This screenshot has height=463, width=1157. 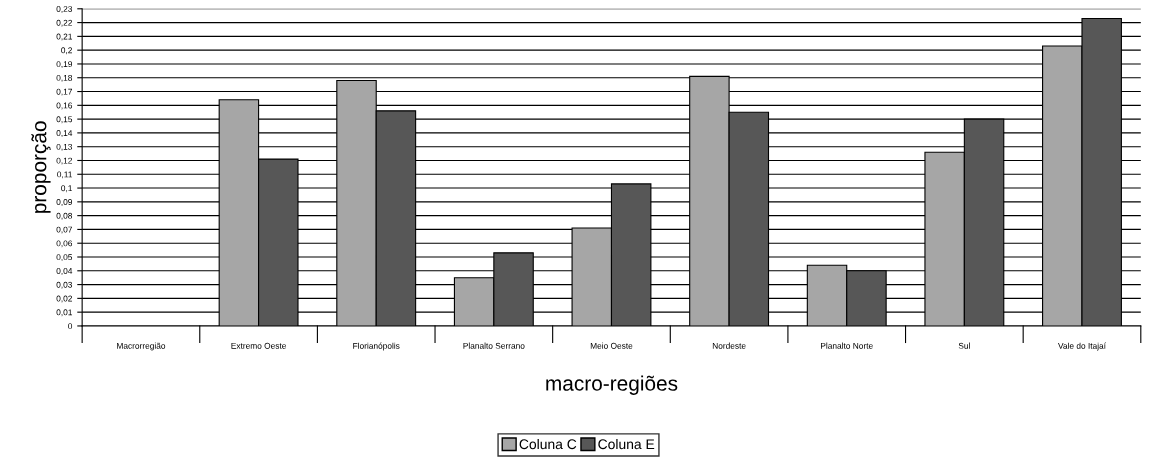 I want to click on legend-label: Coluna E, so click(x=626, y=444).